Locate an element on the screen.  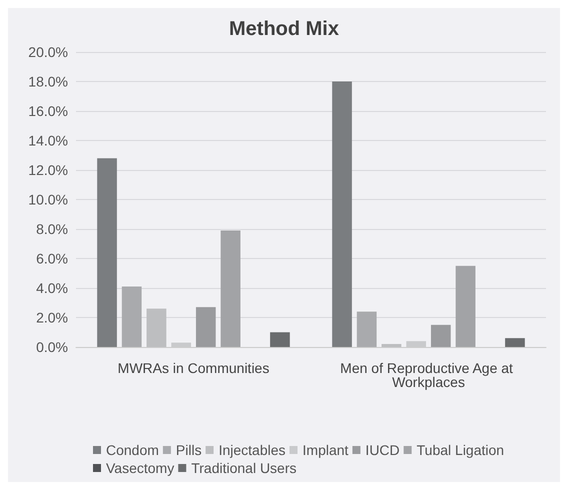
legend-label: IUCD is located at coordinates (382, 450).